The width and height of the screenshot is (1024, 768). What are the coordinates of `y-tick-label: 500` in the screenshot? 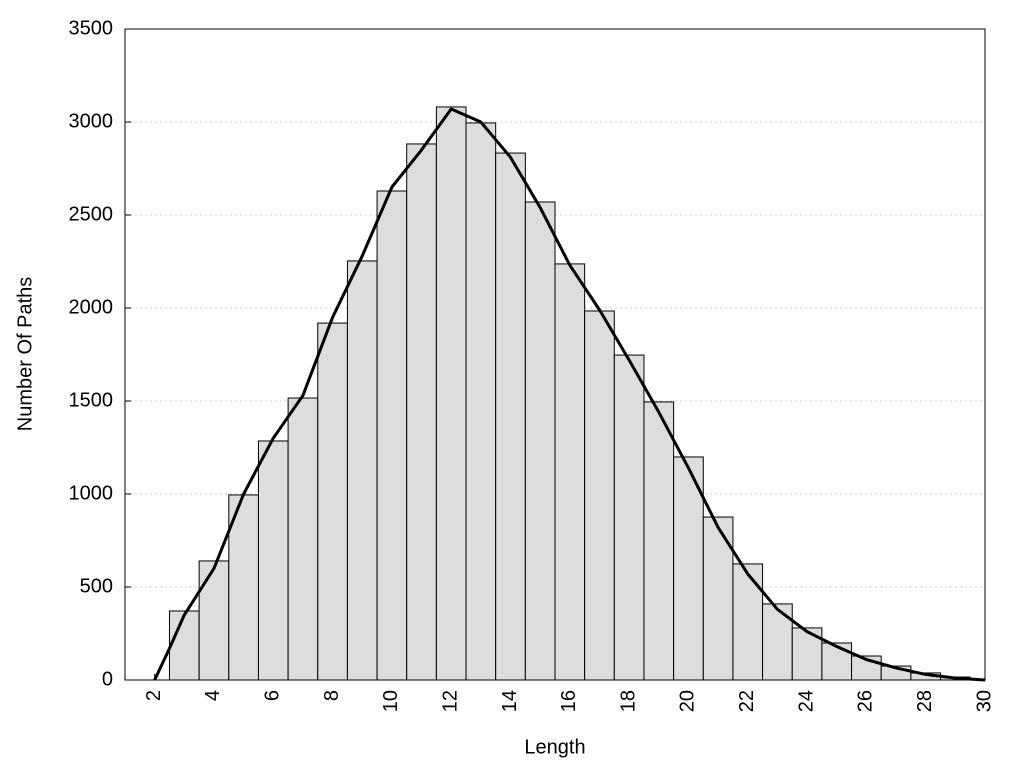 It's located at (96, 586).